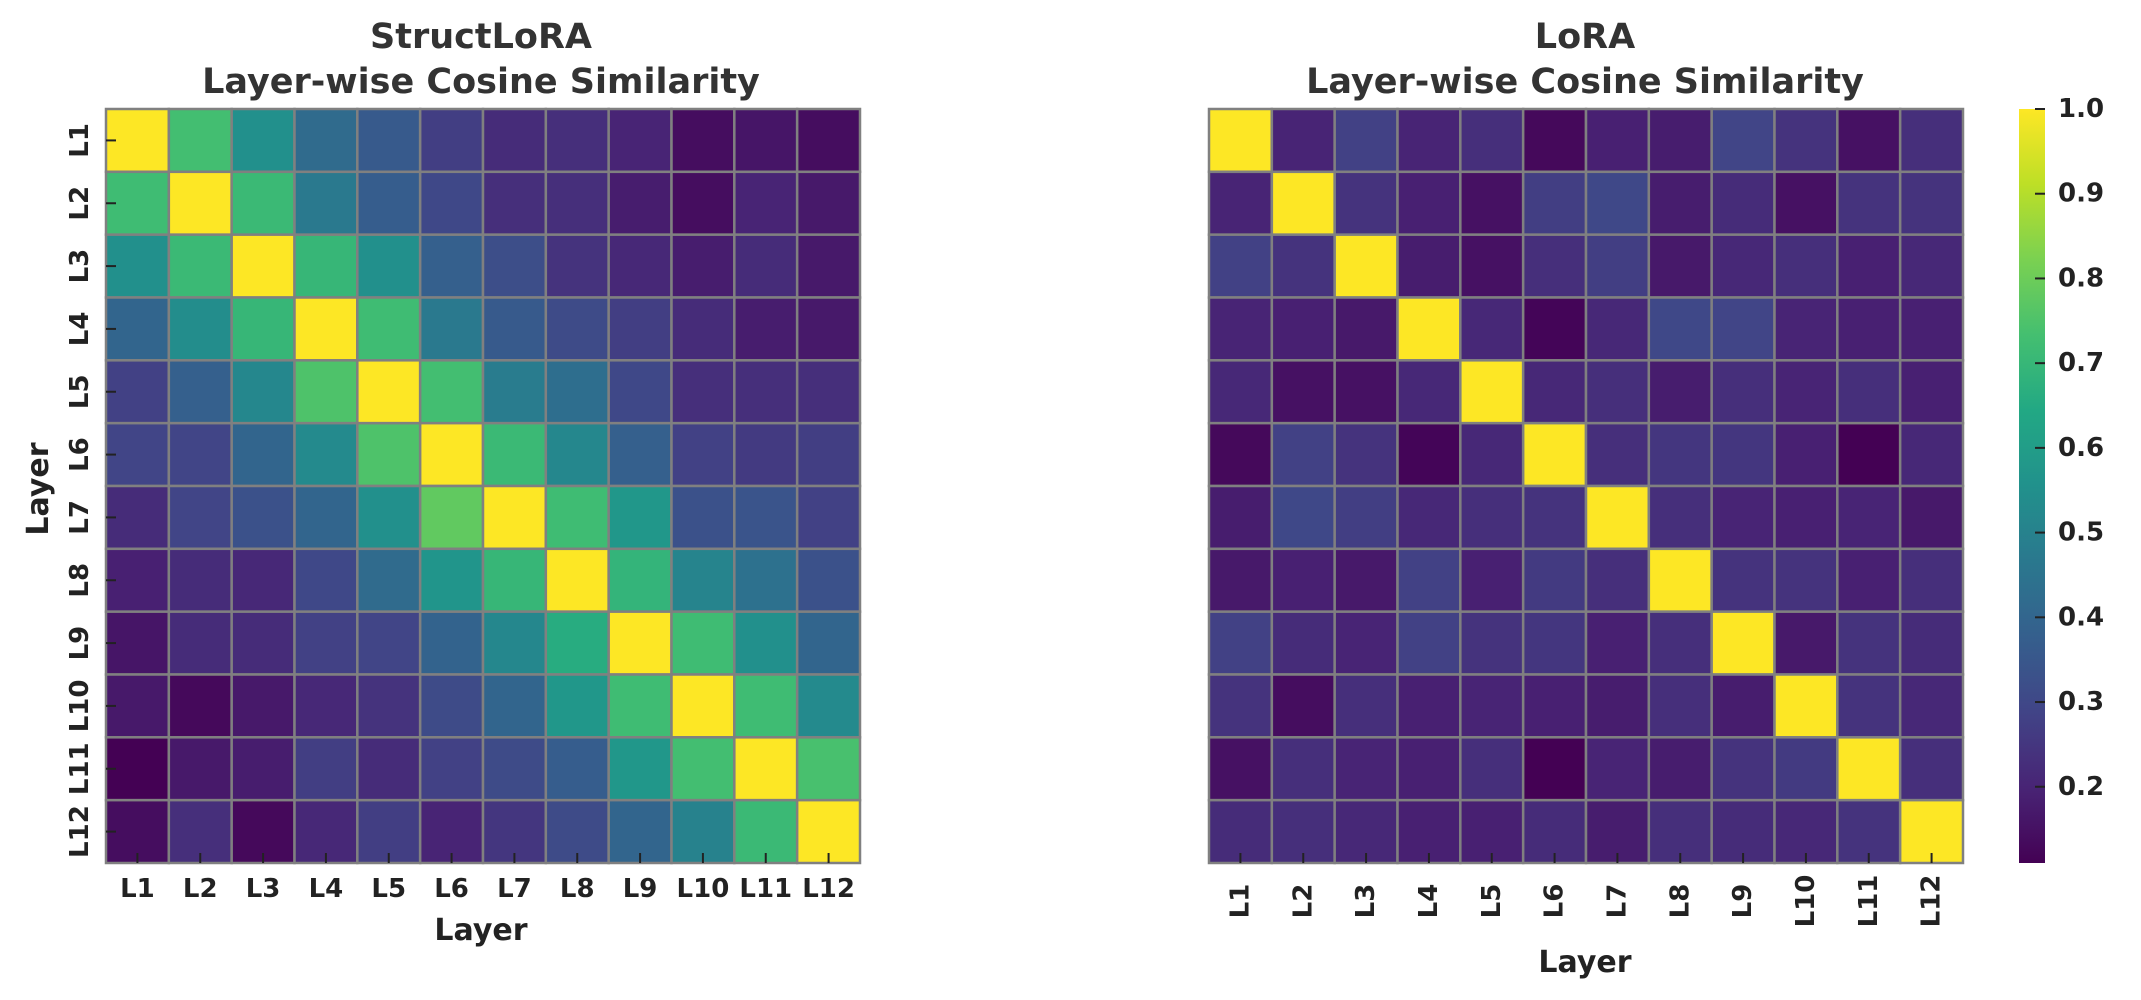 The height and width of the screenshot is (1000, 2141). I want to click on right-cell-r7-c1, so click(1240, 517).